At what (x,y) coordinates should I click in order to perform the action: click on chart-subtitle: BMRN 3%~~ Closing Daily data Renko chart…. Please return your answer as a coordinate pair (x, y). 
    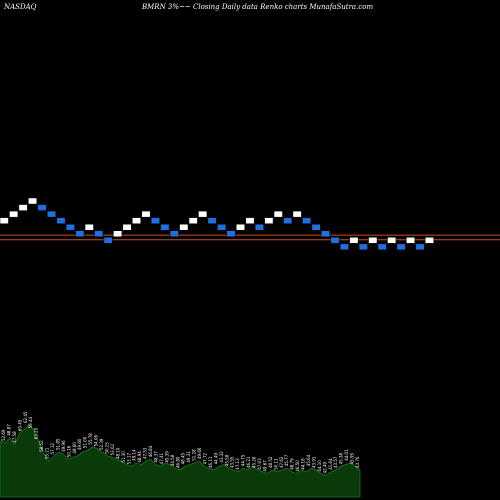
    Looking at the image, I should click on (258, 7).